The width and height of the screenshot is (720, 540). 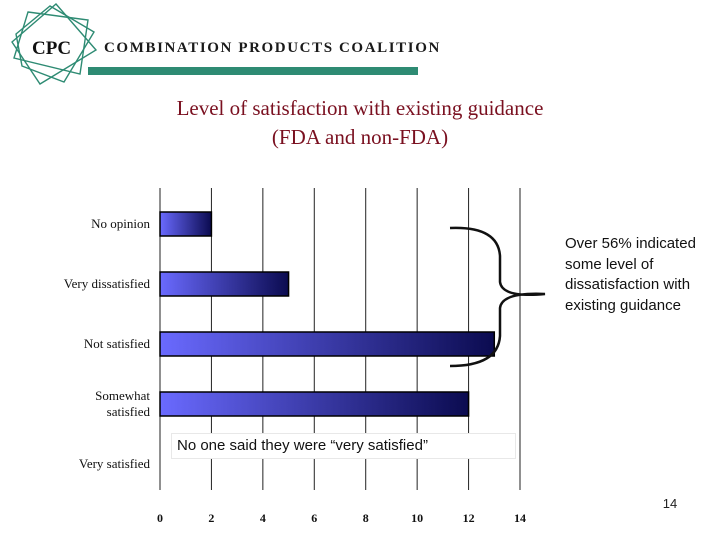 What do you see at coordinates (314, 404) in the screenshot?
I see `bar-somewhat-satisfied` at bounding box center [314, 404].